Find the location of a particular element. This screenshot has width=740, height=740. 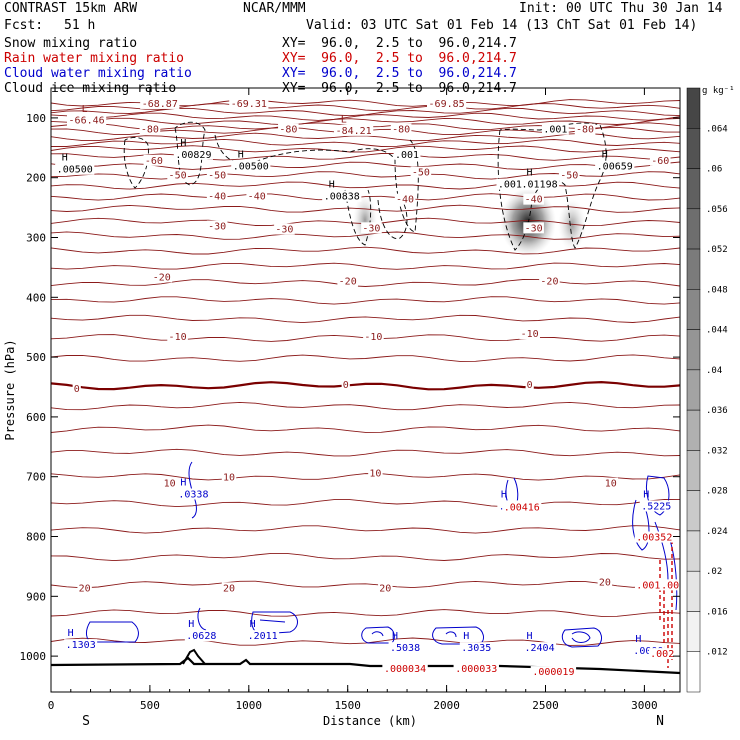

forecast-hour: 51 h is located at coordinates (80, 25).